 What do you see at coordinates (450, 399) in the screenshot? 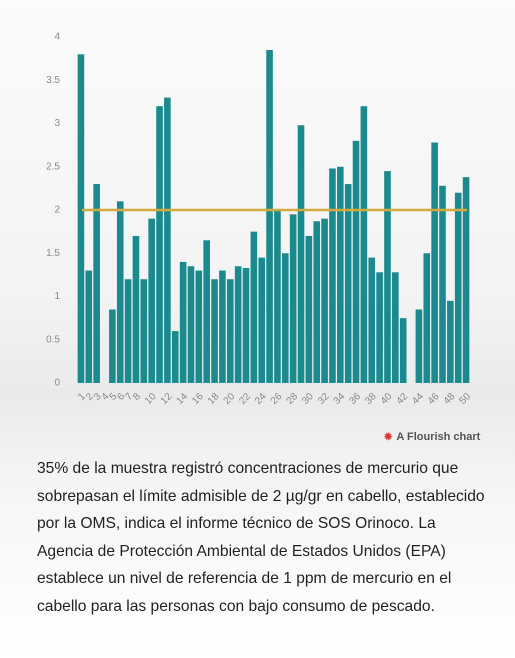
I see `x-tick-label: 48` at bounding box center [450, 399].